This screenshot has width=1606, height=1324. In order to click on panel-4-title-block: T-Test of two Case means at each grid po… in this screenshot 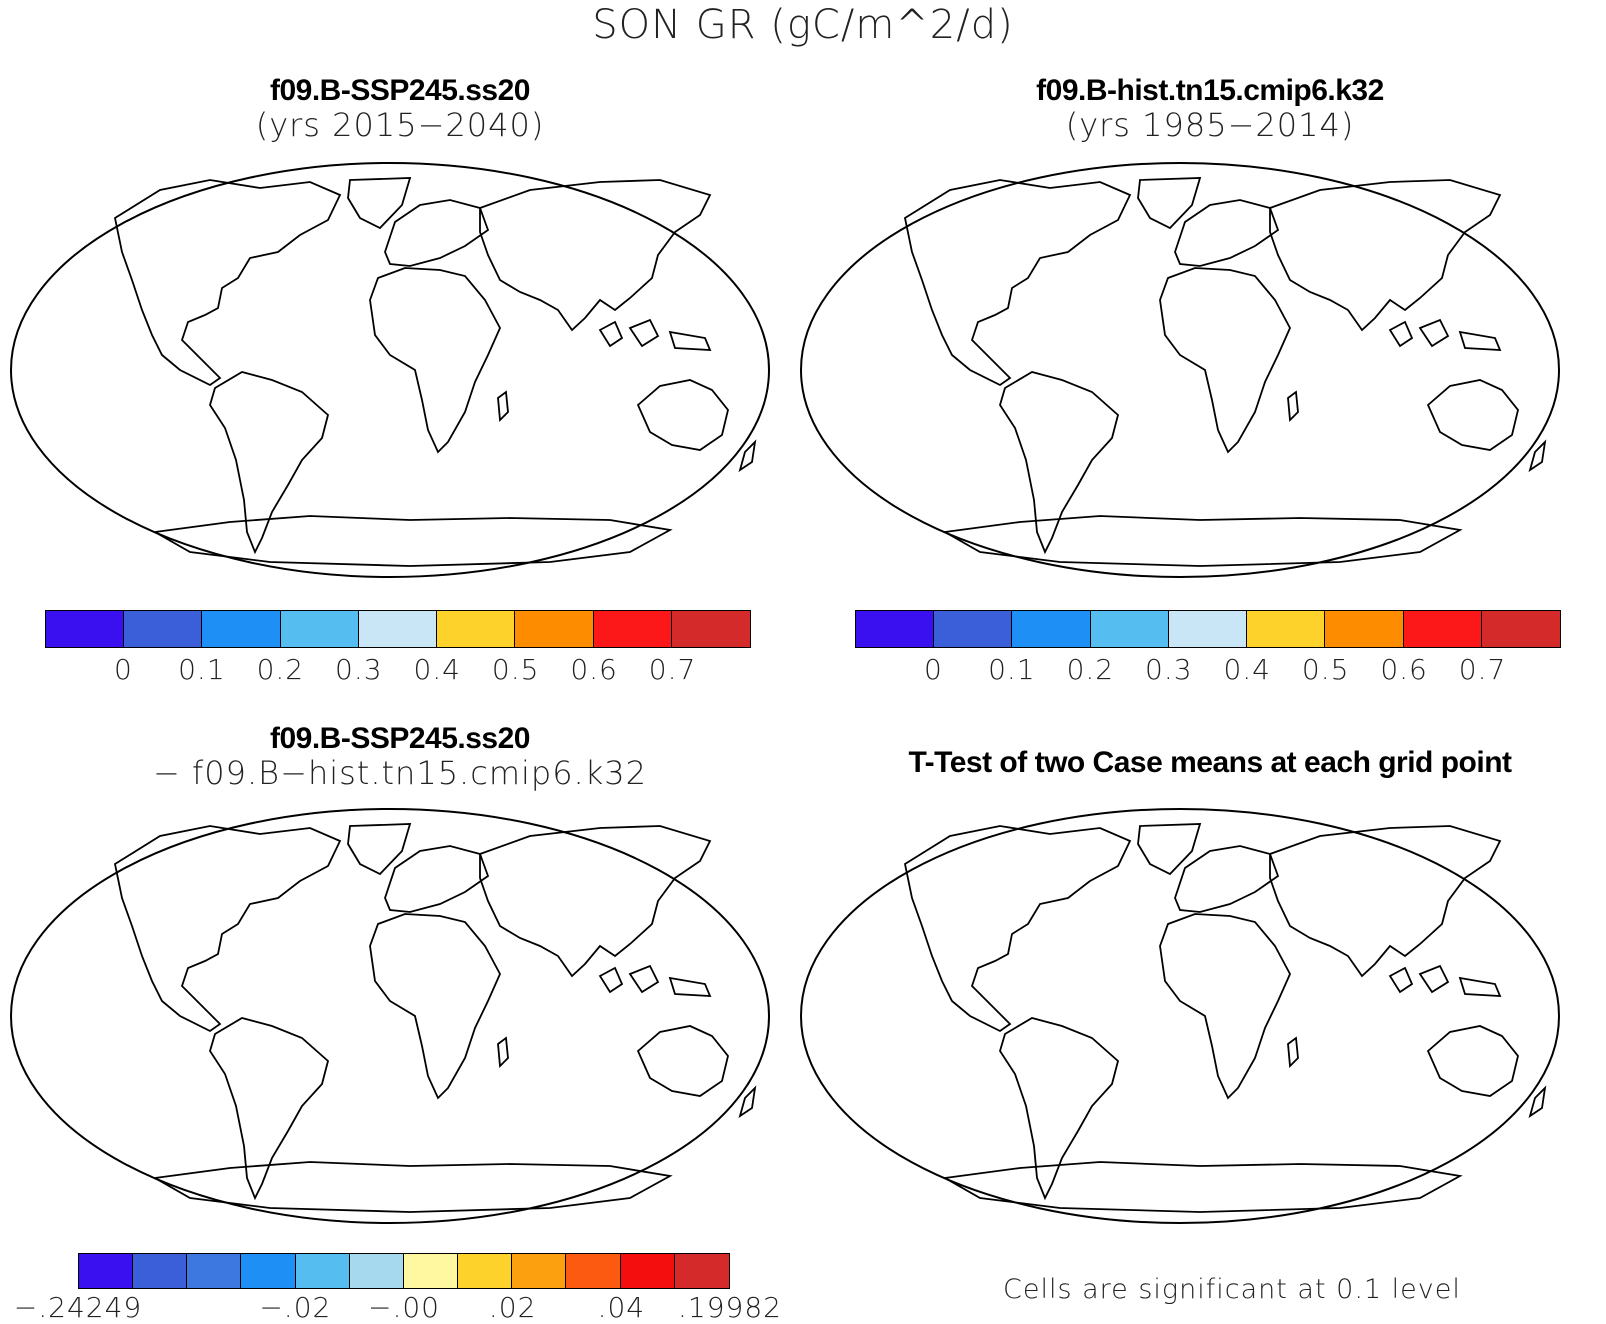, I will do `click(1210, 763)`.